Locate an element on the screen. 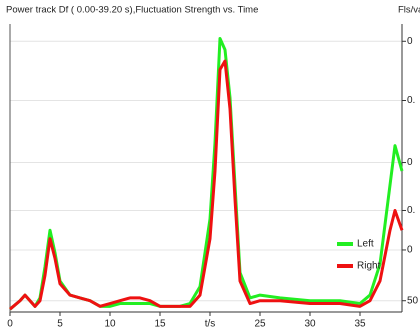 The image size is (420, 333). x-tick-label: t/s is located at coordinates (210, 324).